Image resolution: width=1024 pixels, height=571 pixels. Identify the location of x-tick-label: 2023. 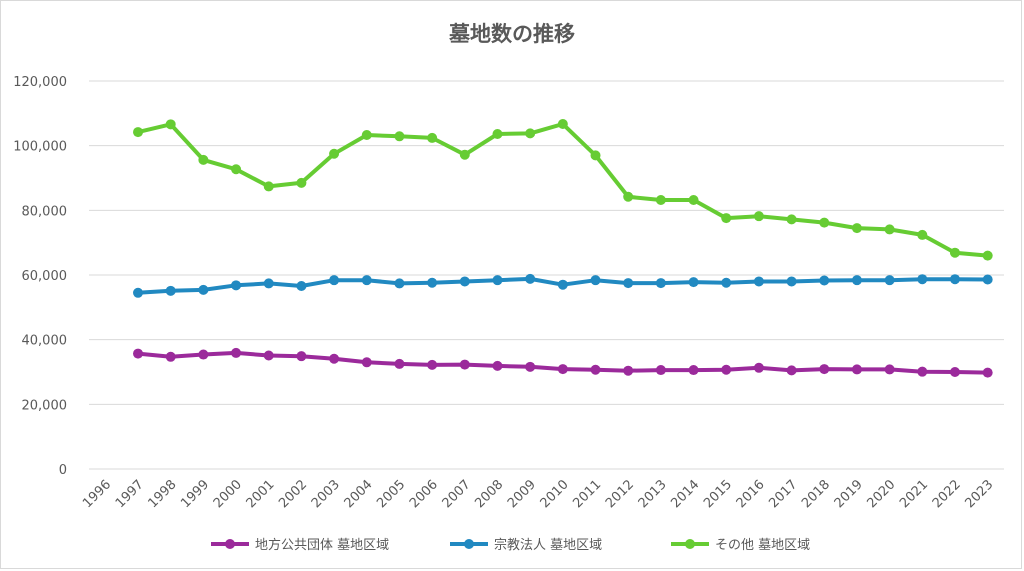
(979, 494).